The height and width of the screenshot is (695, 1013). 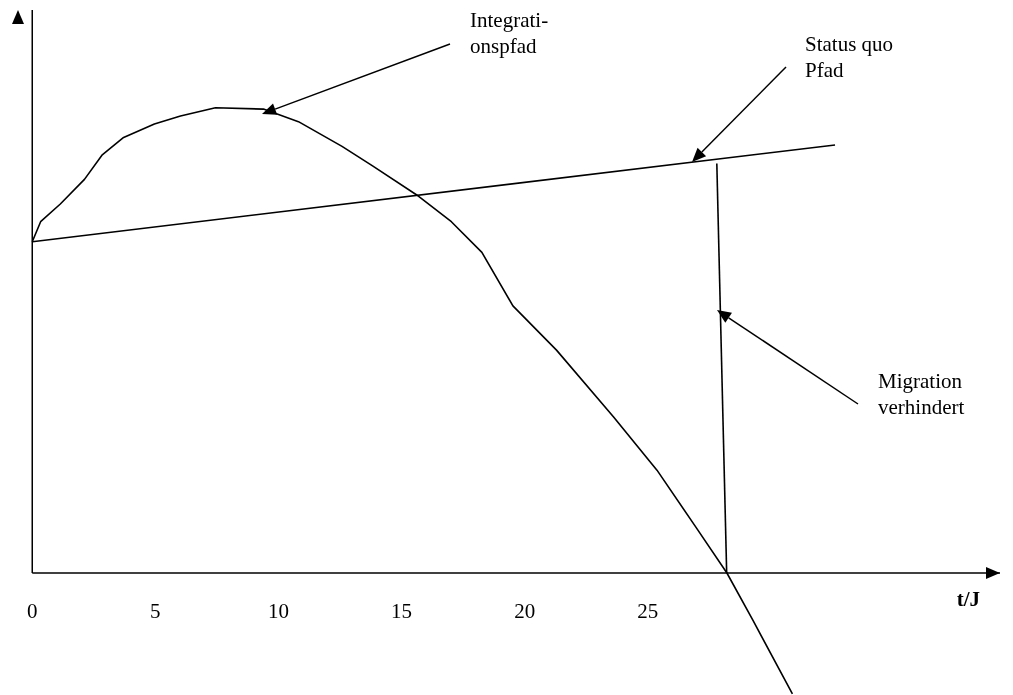 What do you see at coordinates (849, 57) in the screenshot?
I see `text: Status quo Pfad` at bounding box center [849, 57].